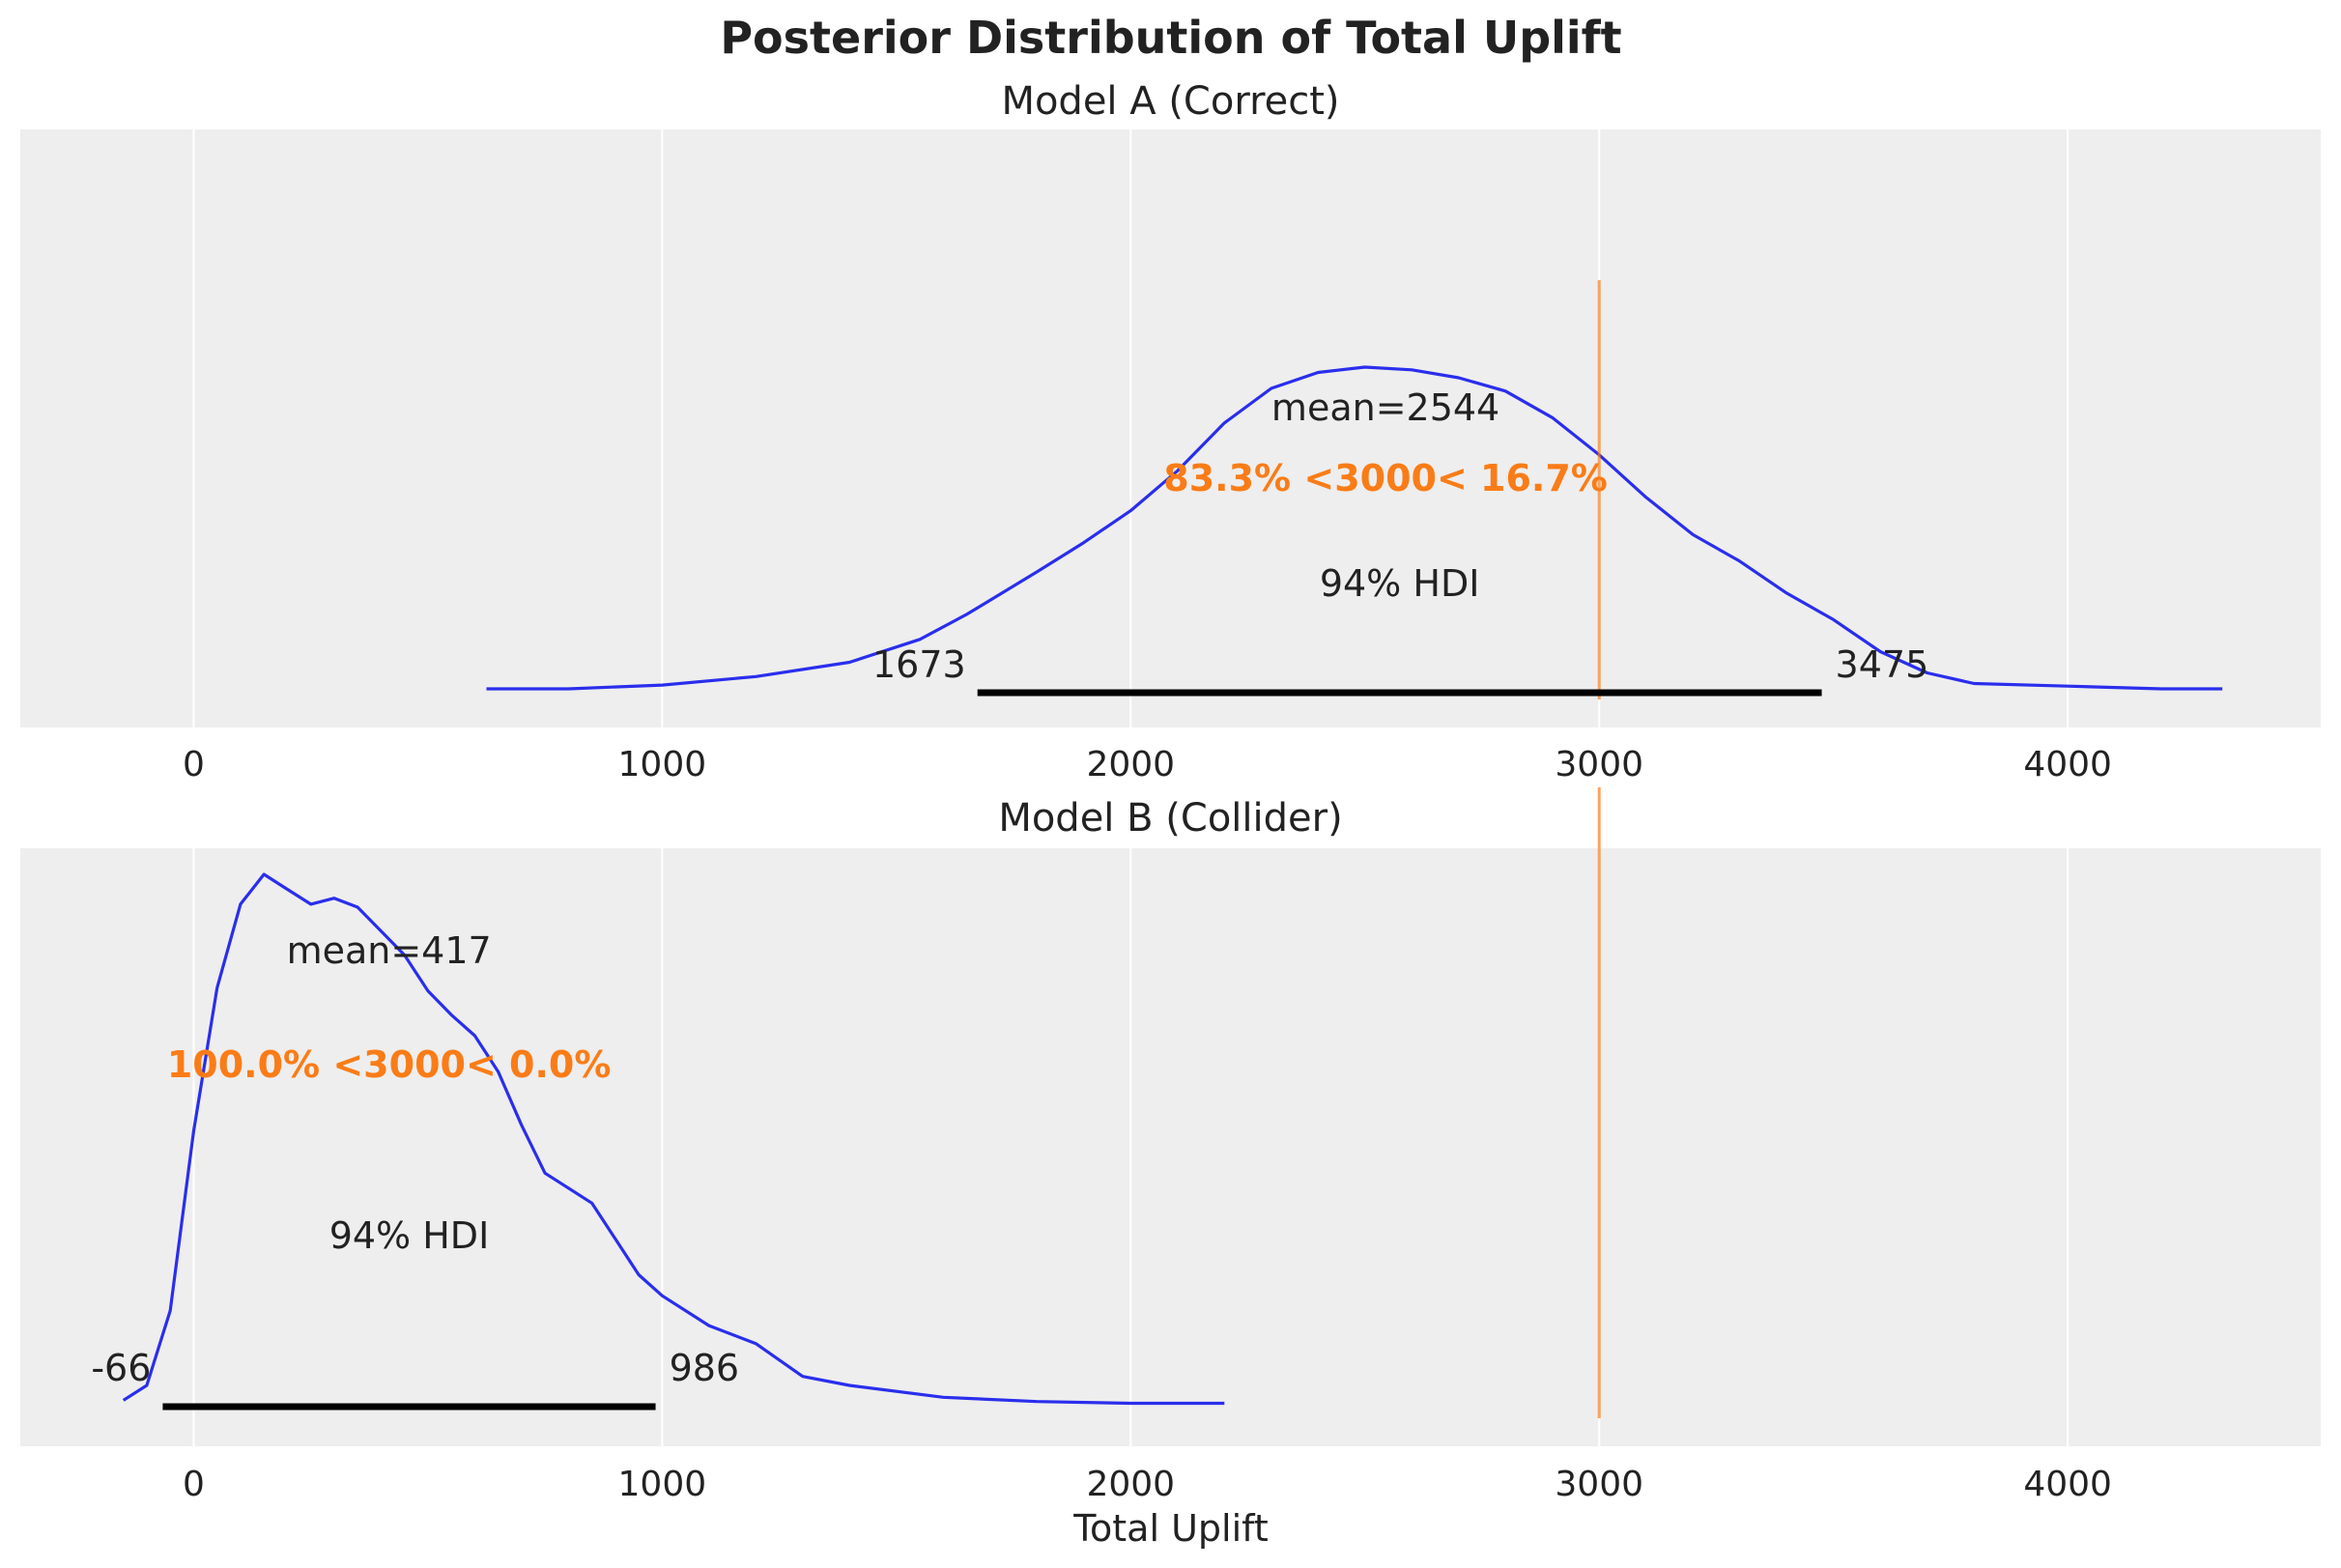 The height and width of the screenshot is (1568, 2341). Describe the element at coordinates (1170, 818) in the screenshot. I see `subplot-title: Model B (Collider)` at that location.